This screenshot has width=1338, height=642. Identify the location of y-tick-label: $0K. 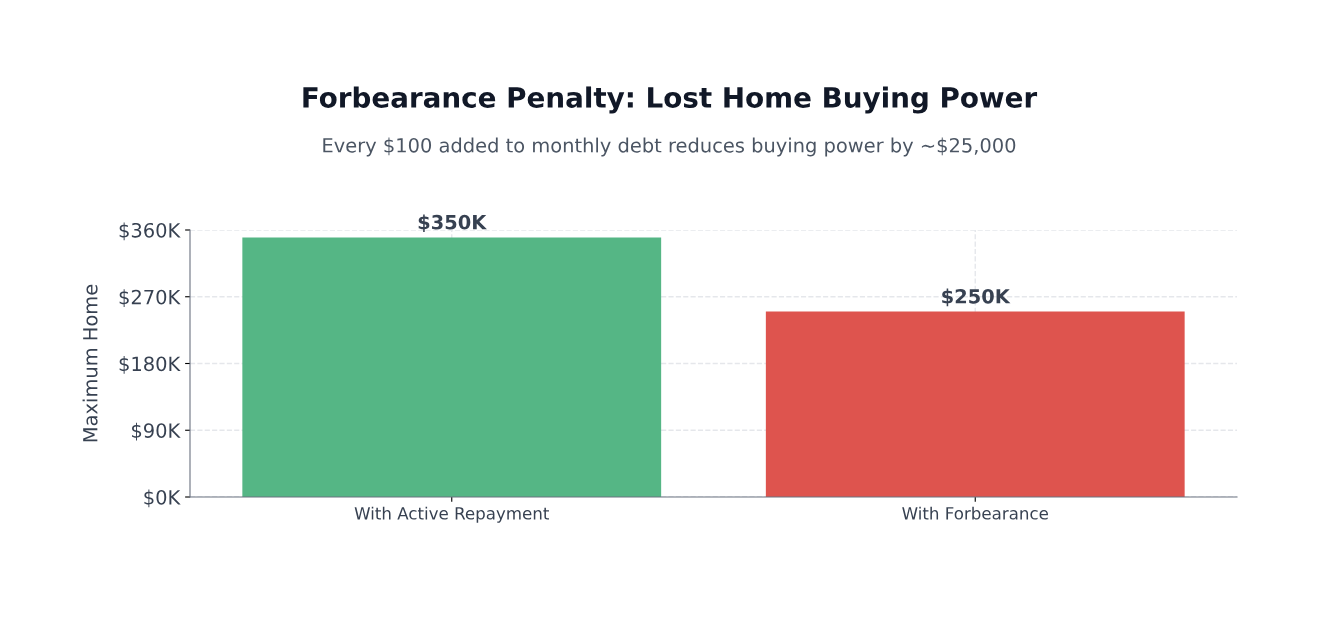
(162, 498).